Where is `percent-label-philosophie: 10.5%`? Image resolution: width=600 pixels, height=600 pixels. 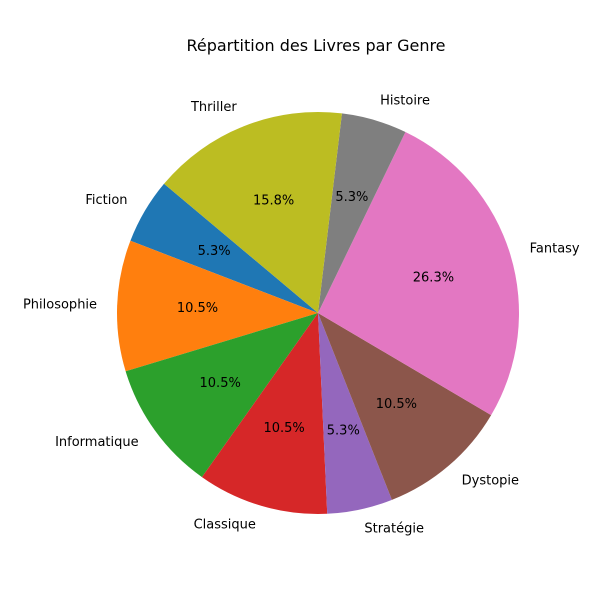
percent-label-philosophie: 10.5% is located at coordinates (197, 308).